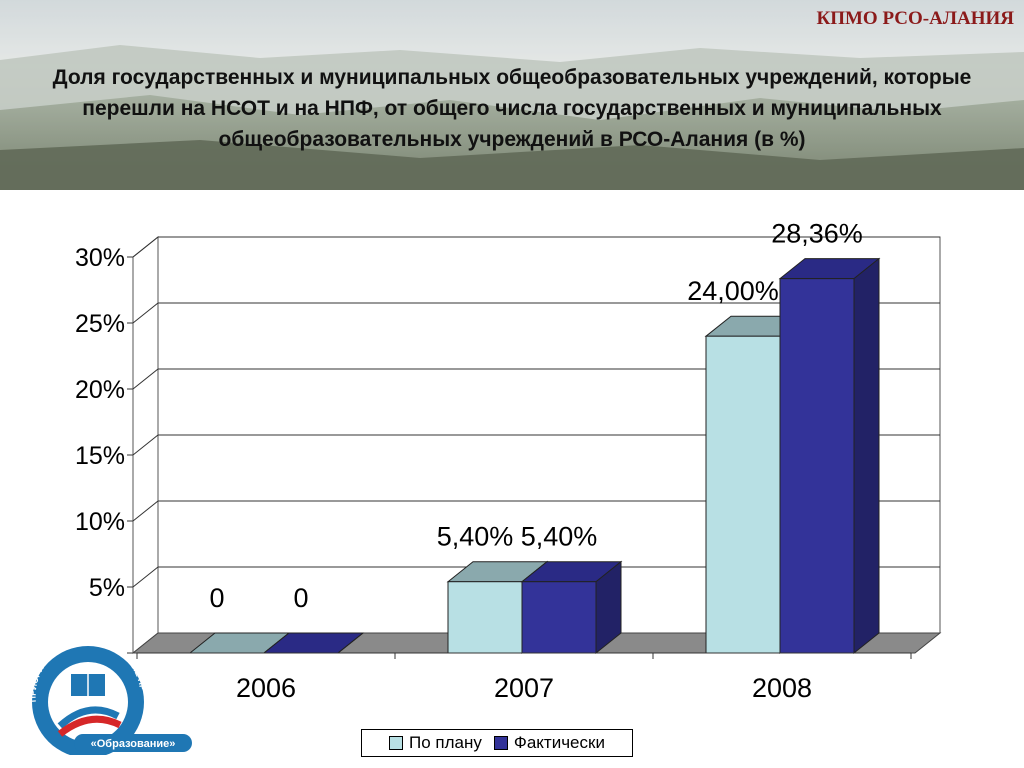 This screenshot has height=768, width=1024. I want to click on legend-label-actual: Фактически, so click(559, 742).